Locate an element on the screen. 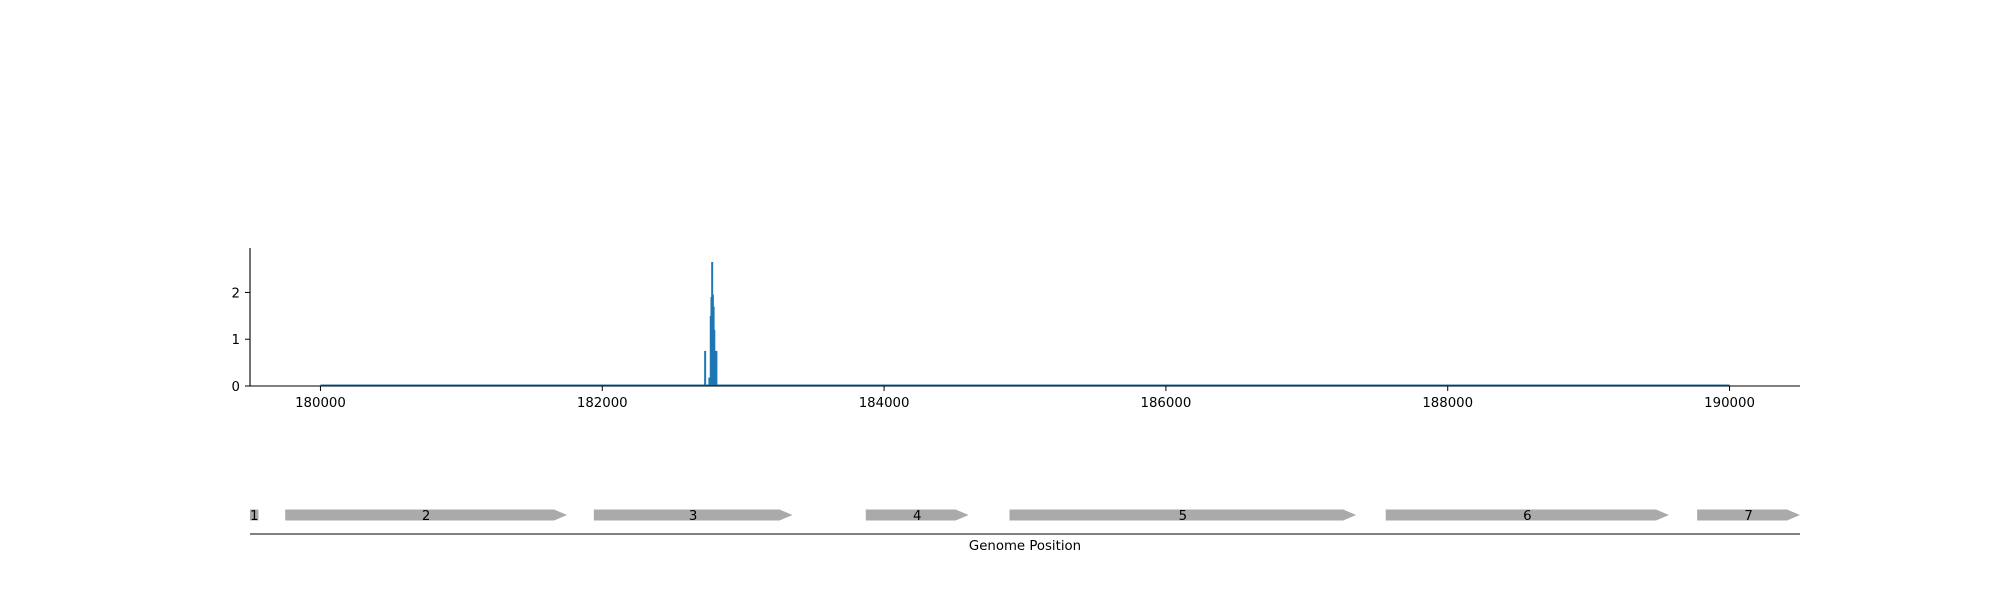  gene-label-1: 1 is located at coordinates (254, 516).